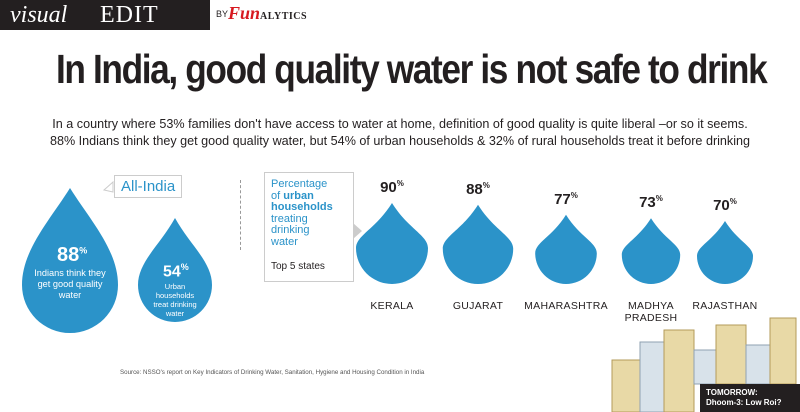 The height and width of the screenshot is (412, 800). I want to click on callout-line-3: urban, so click(298, 195).